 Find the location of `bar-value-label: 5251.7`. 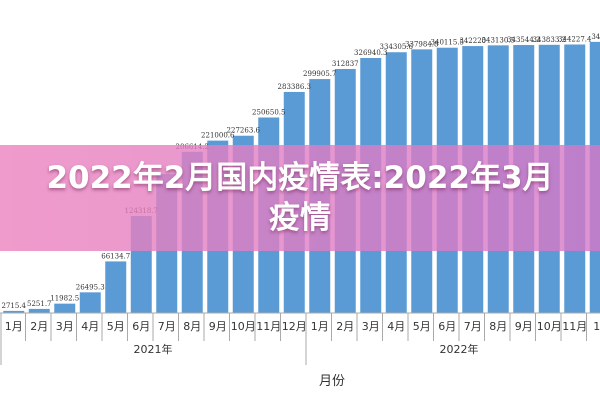

bar-value-label: 5251.7 is located at coordinates (39, 304).